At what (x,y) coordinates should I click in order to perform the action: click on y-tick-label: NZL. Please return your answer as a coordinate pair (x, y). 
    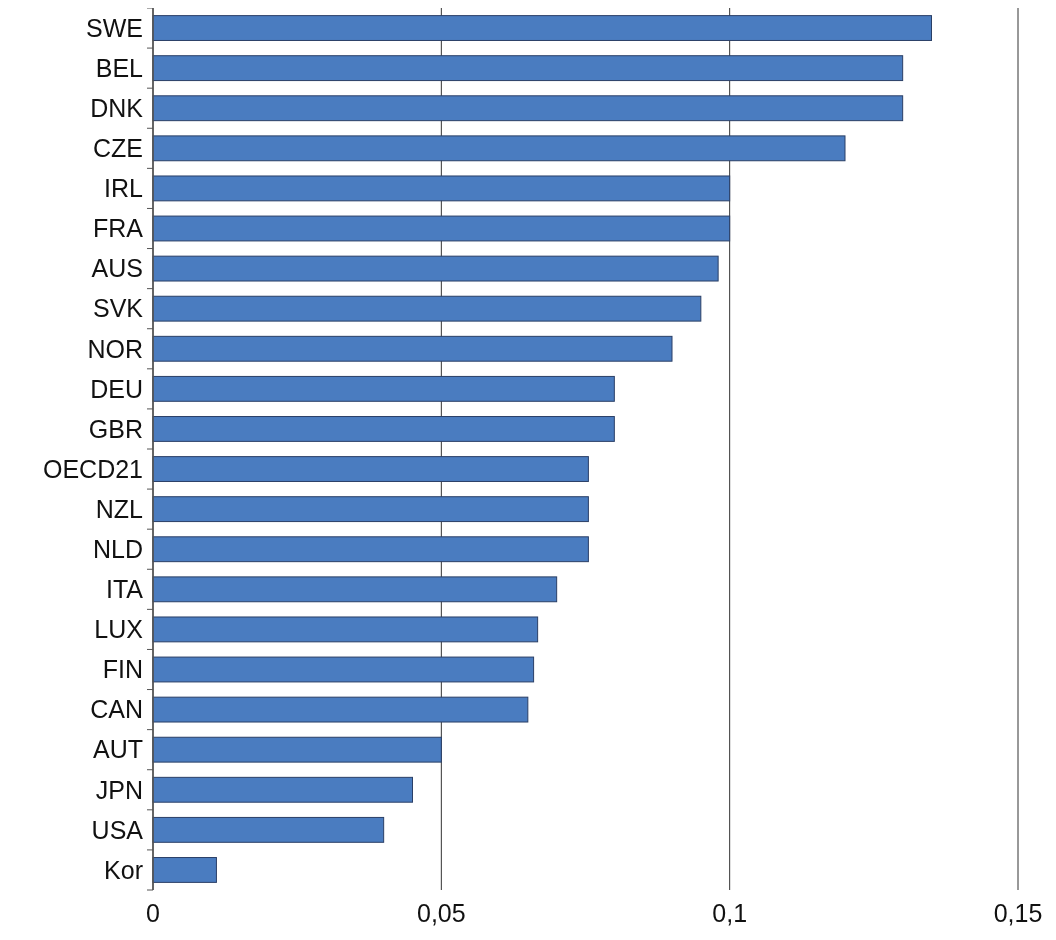
    Looking at the image, I should click on (119, 508).